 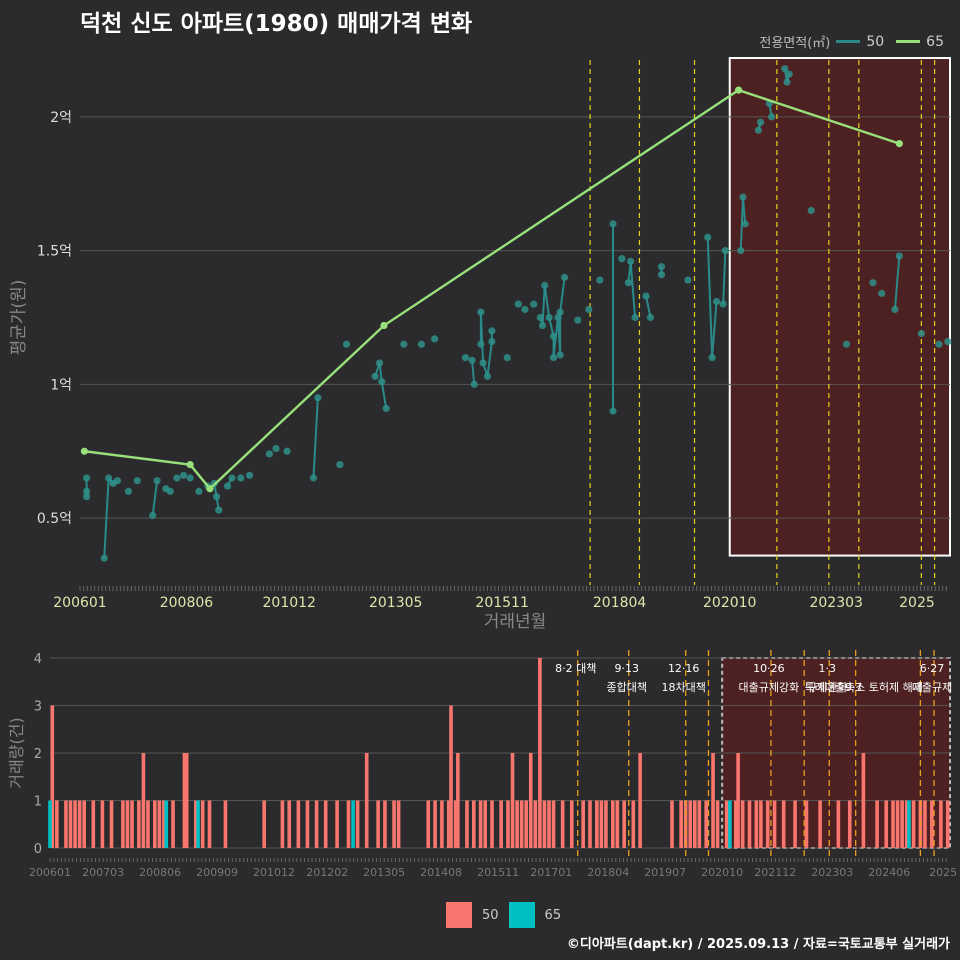 I want to click on legend-label-50: 50, so click(x=875, y=41).